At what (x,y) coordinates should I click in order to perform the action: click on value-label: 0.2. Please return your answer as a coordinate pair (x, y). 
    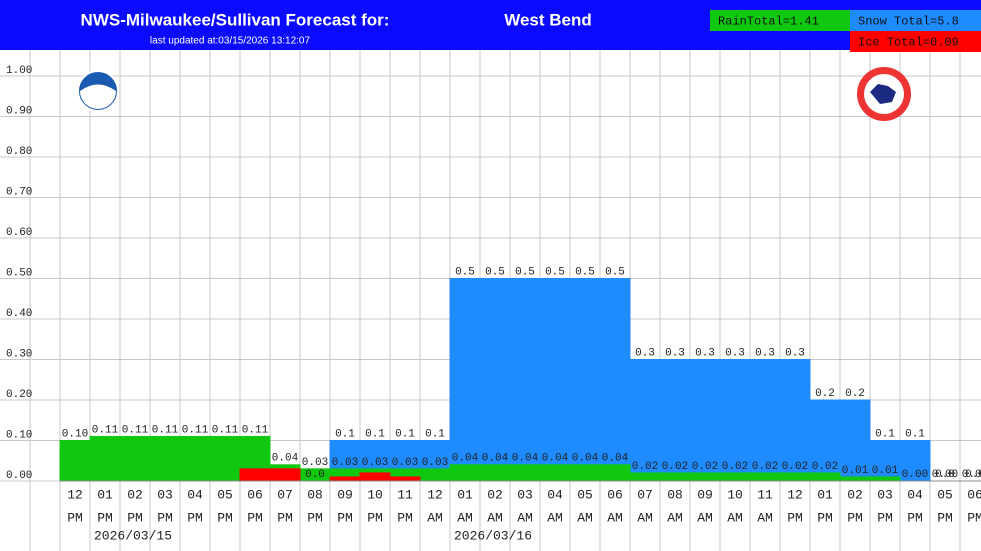
    Looking at the image, I should click on (825, 394).